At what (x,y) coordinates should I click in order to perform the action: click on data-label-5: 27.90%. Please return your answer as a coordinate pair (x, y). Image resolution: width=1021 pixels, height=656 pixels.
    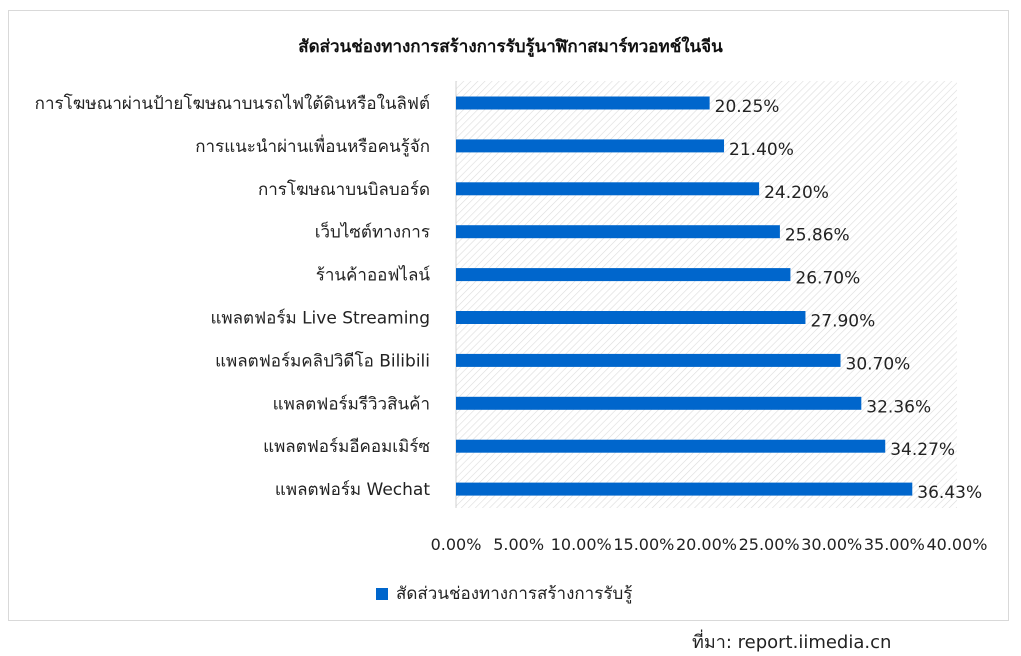
    Looking at the image, I should click on (842, 322).